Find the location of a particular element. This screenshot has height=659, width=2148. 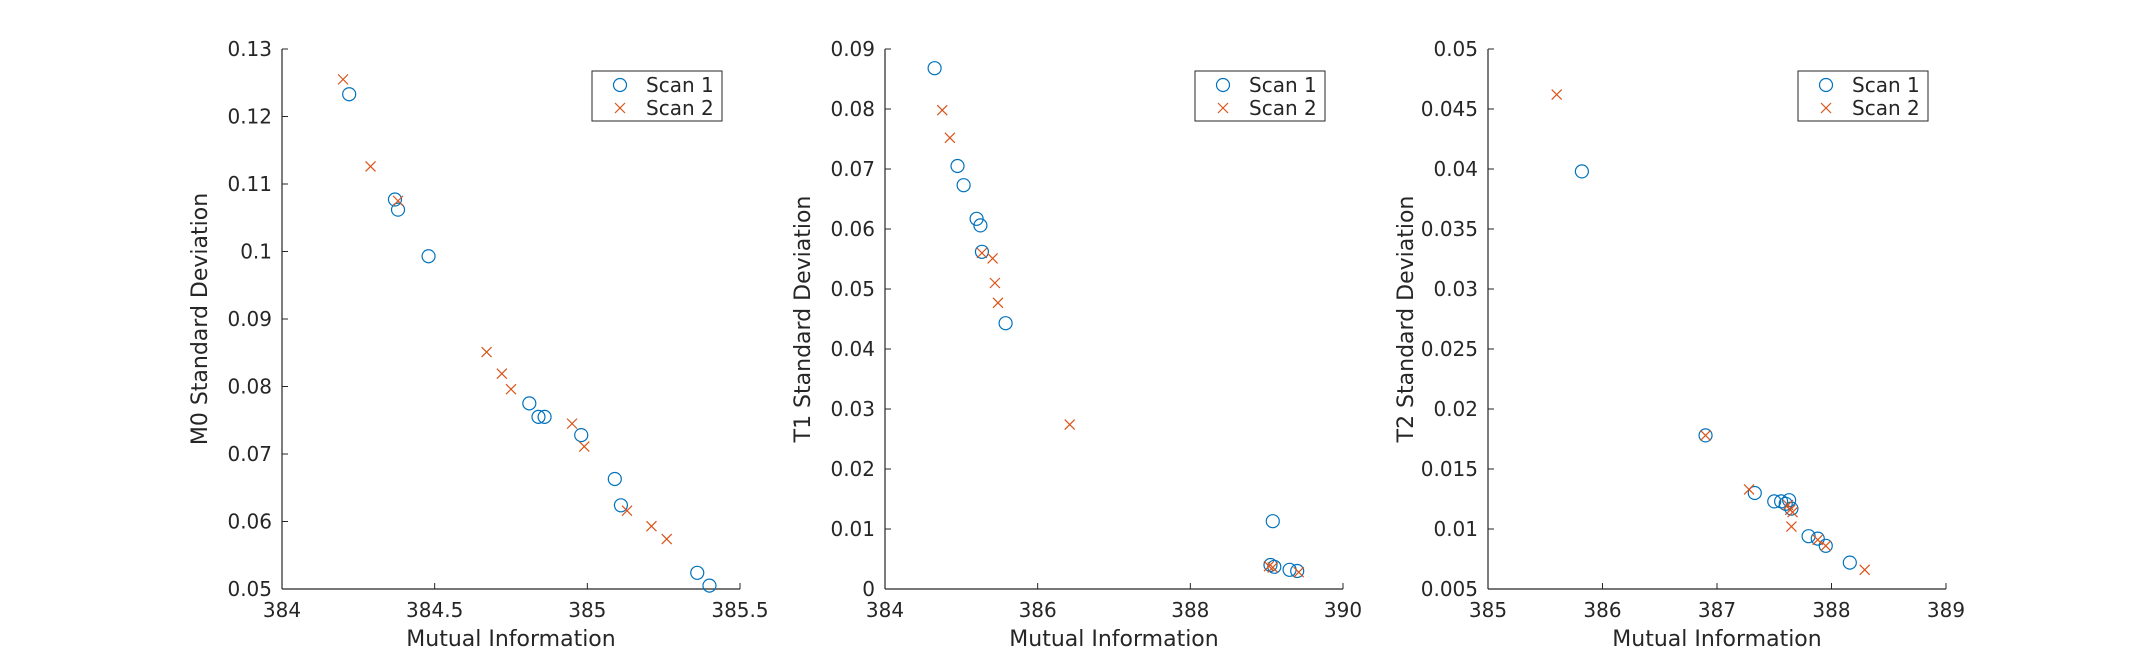

y-tick-label: 0.045 is located at coordinates (1449, 109).